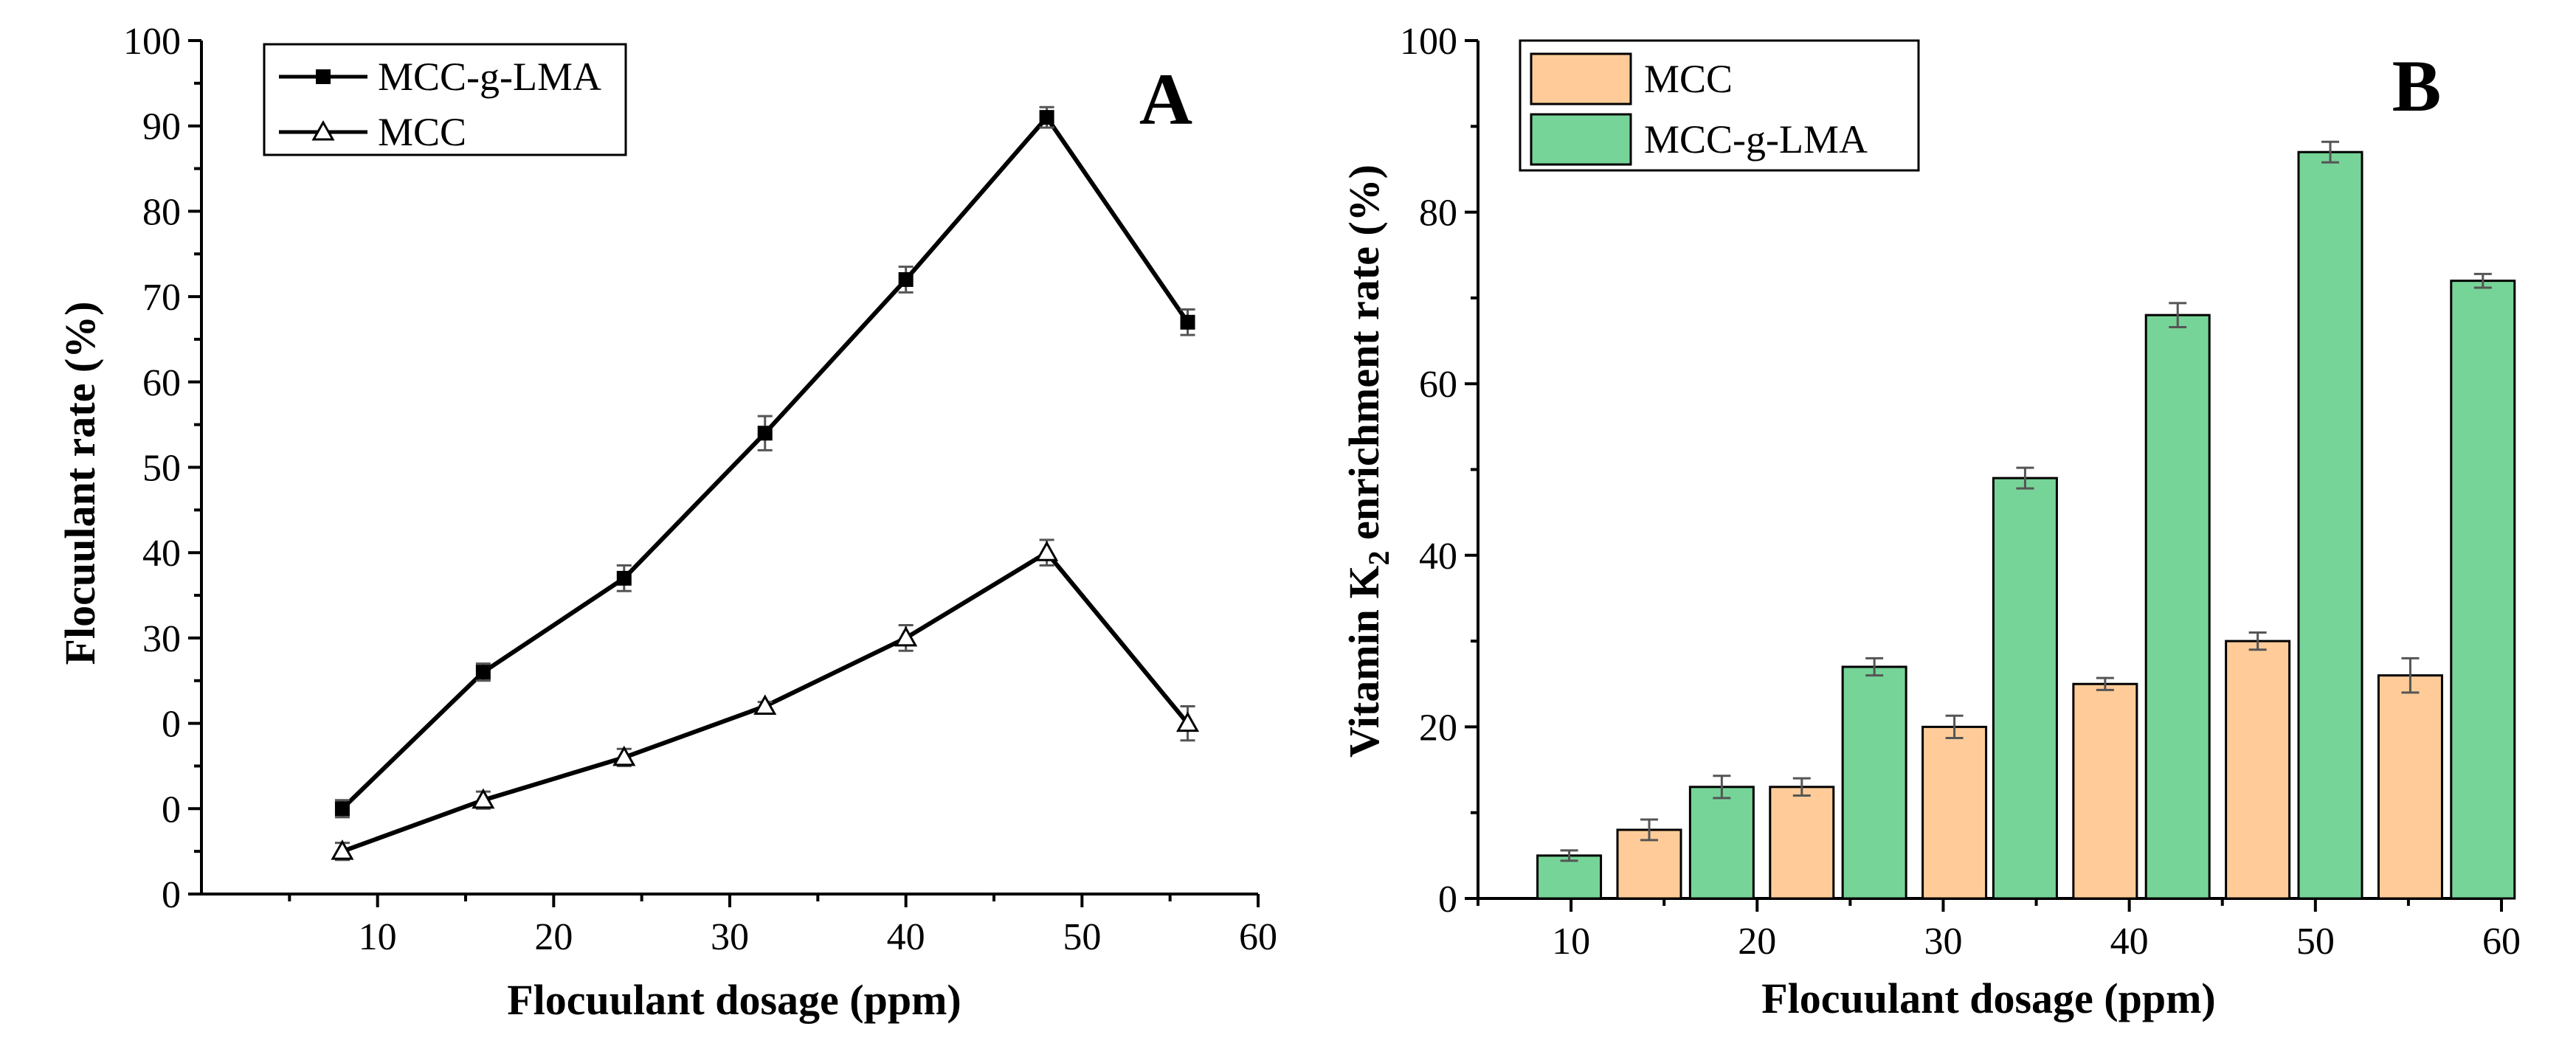  Describe the element at coordinates (161, 639) in the screenshot. I see `panel-a-y-tick-label: 30` at that location.